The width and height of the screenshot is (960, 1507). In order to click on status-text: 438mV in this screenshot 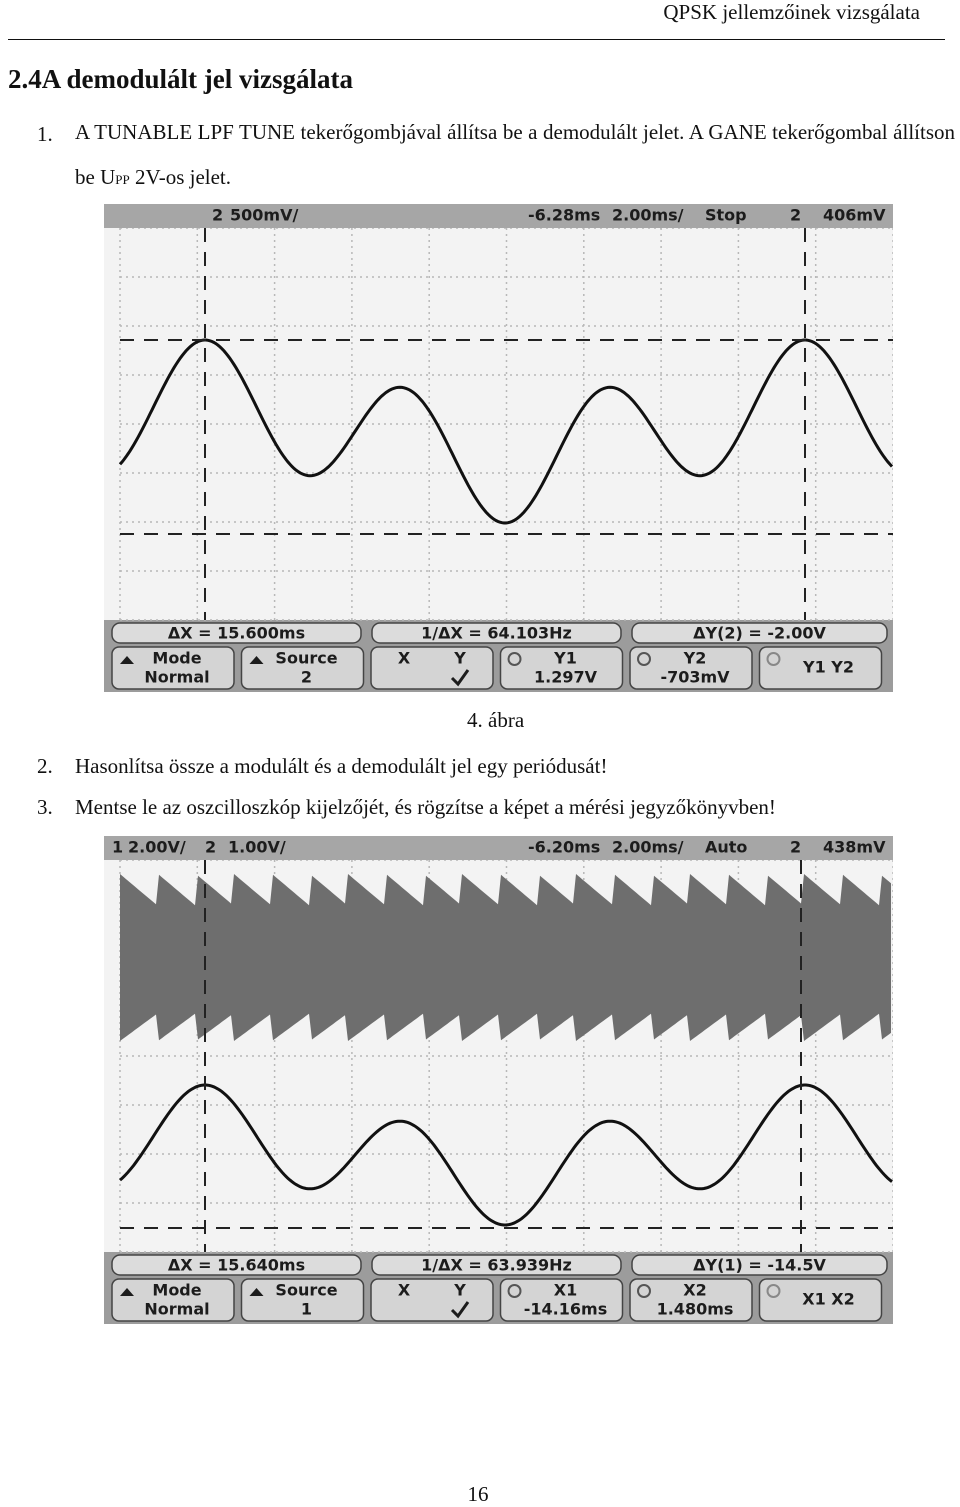, I will do `click(854, 847)`.